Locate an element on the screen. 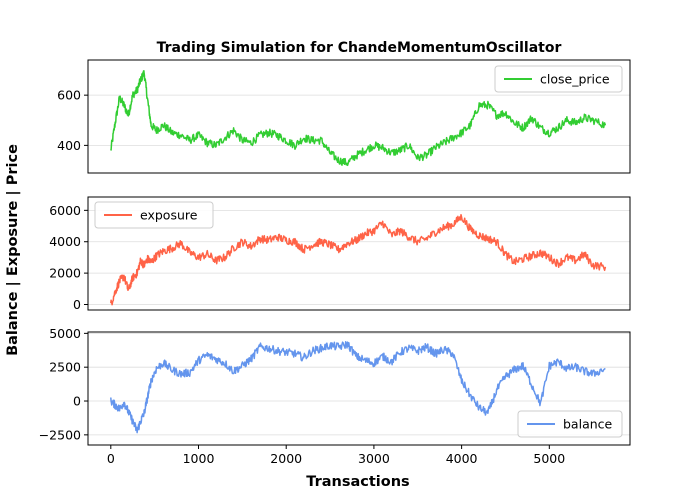  x-tick-label: 1000 is located at coordinates (199, 458).